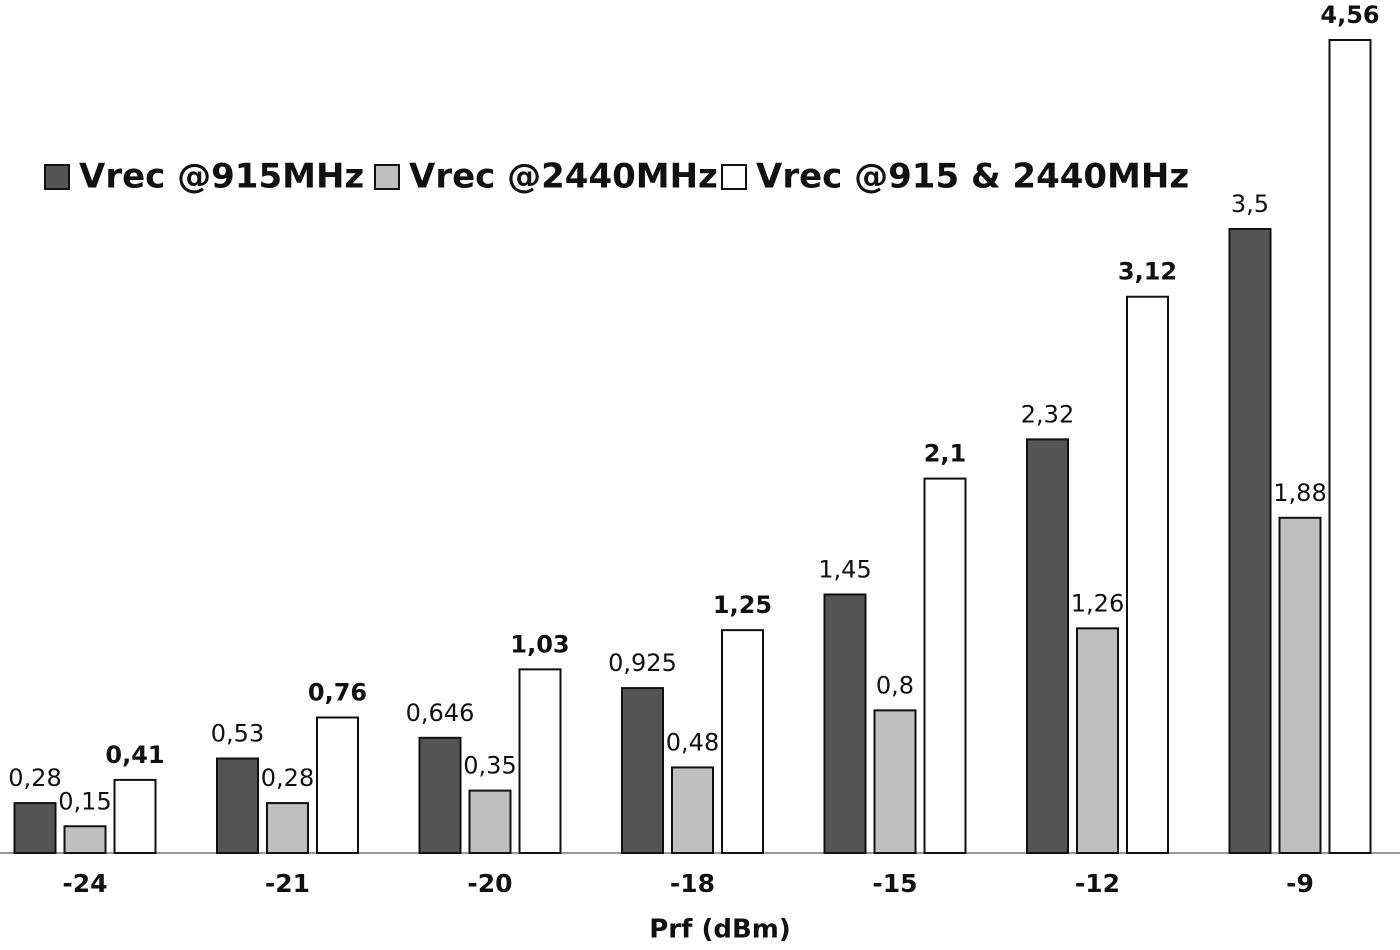 Image resolution: width=1400 pixels, height=950 pixels. I want to click on value-label: 0,925, so click(642, 663).